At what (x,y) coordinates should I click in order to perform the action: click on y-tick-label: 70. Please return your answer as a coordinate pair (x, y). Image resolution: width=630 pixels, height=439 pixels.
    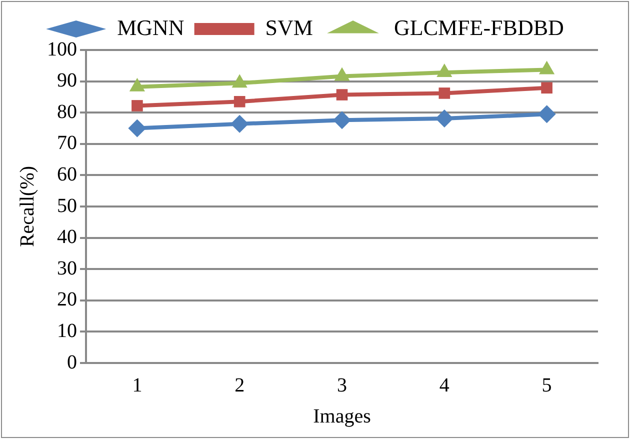
    Looking at the image, I should click on (67, 143).